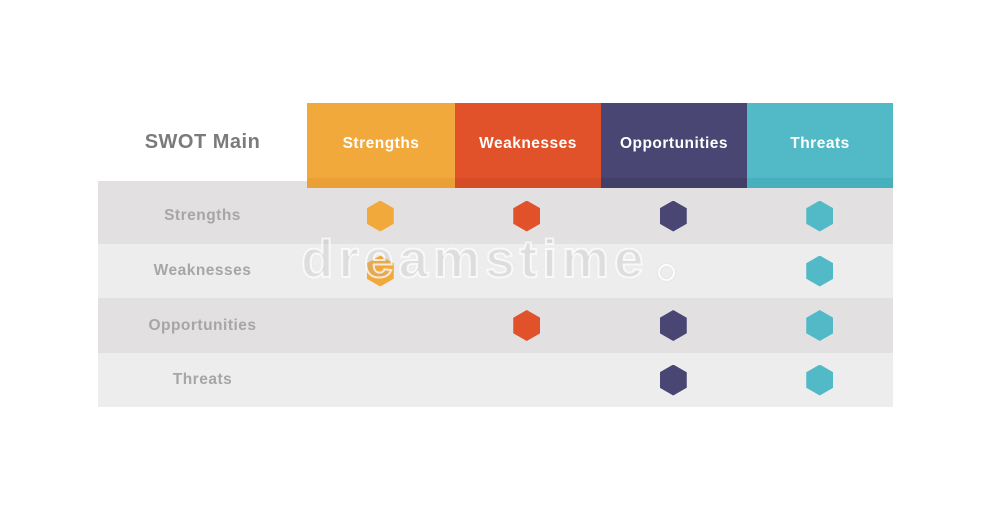  What do you see at coordinates (202, 379) in the screenshot?
I see `row-label-threats: Threats` at bounding box center [202, 379].